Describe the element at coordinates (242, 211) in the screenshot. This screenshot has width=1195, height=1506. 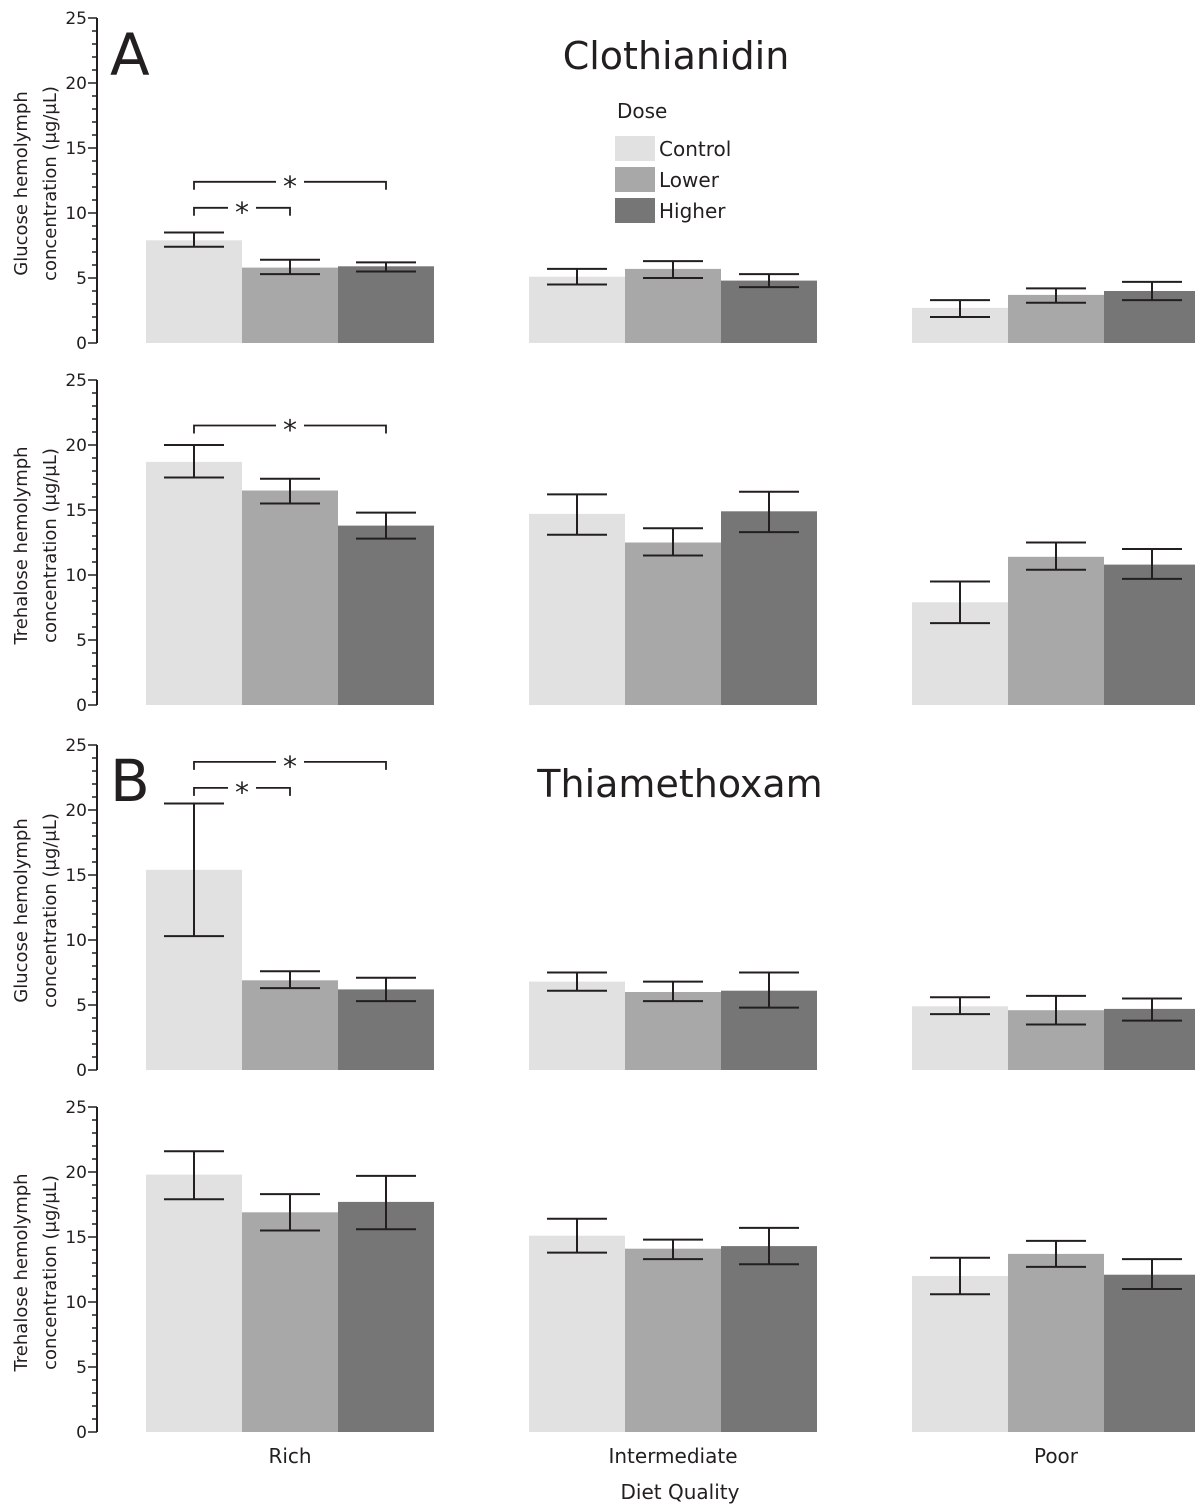
I see `significance-bracket` at that location.